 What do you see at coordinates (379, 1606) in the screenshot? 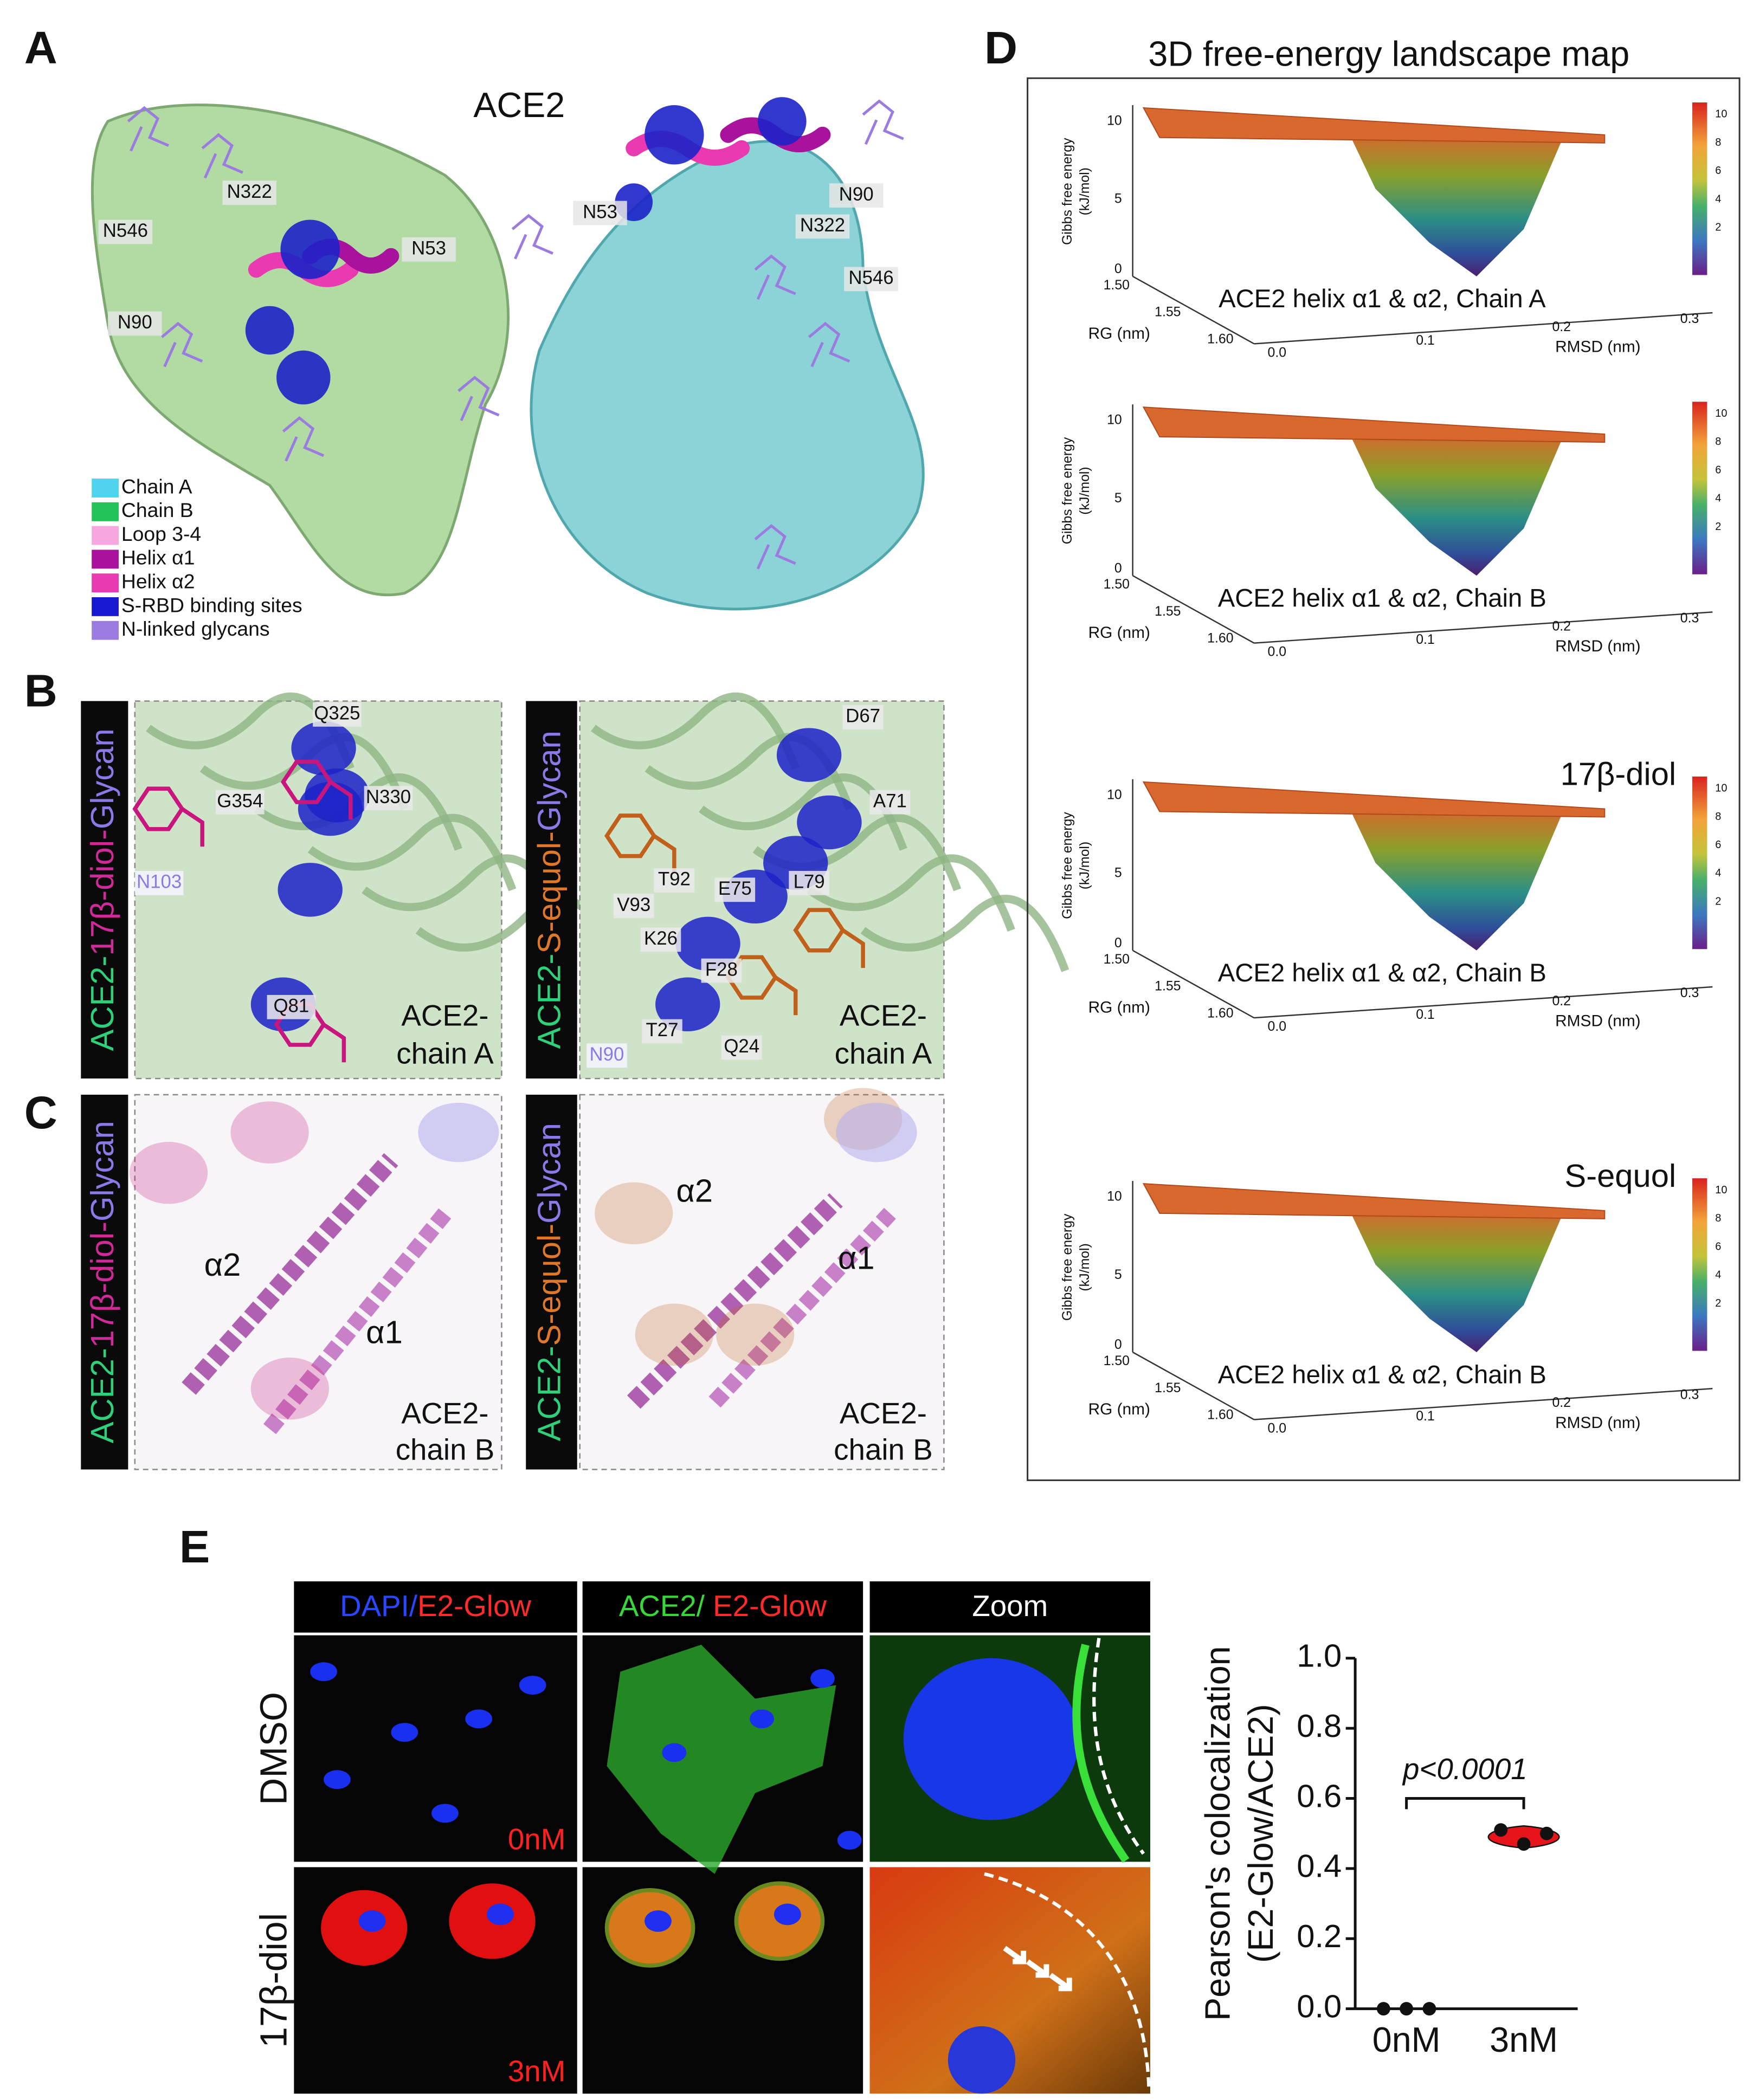
I see `column-header-part: DAPI/` at bounding box center [379, 1606].